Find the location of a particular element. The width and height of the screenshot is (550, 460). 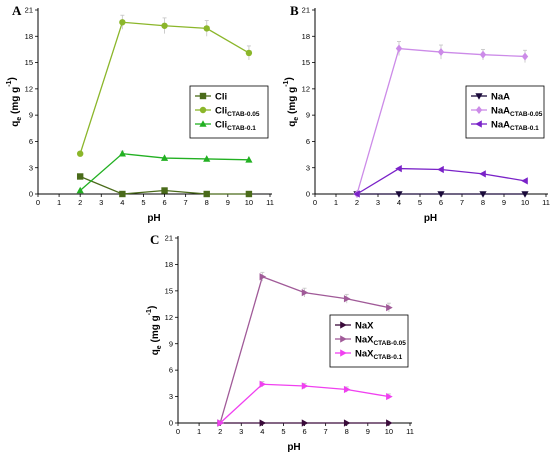

legend-entry: NaA is located at coordinates (500, 97).